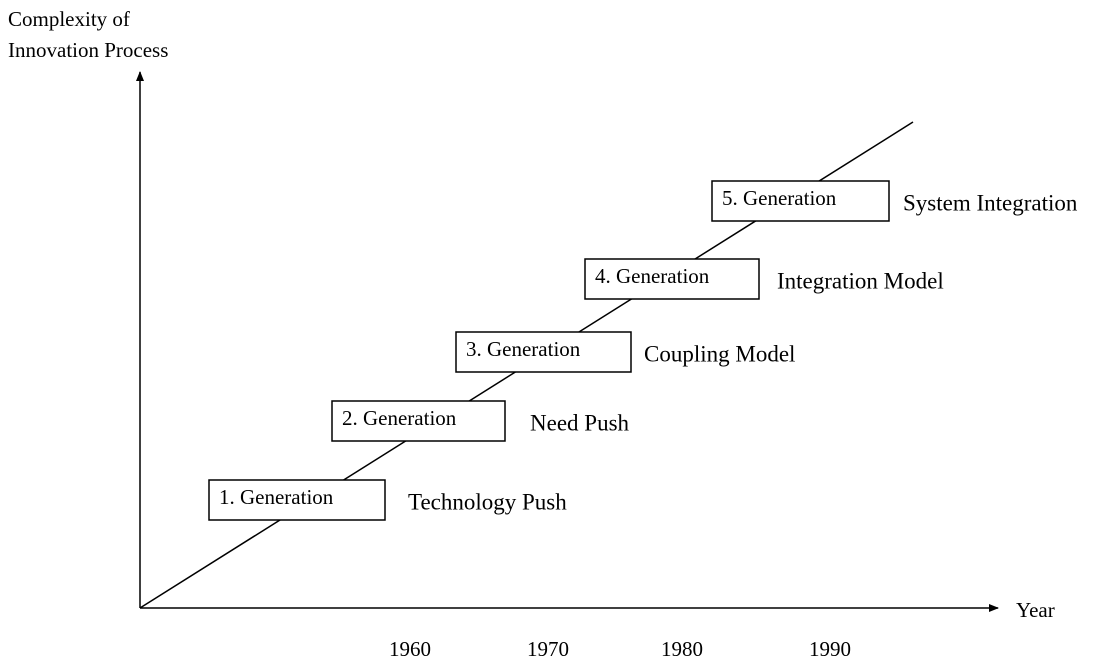  Describe the element at coordinates (88, 50) in the screenshot. I see `y-axis-label: Innovation Process` at that location.